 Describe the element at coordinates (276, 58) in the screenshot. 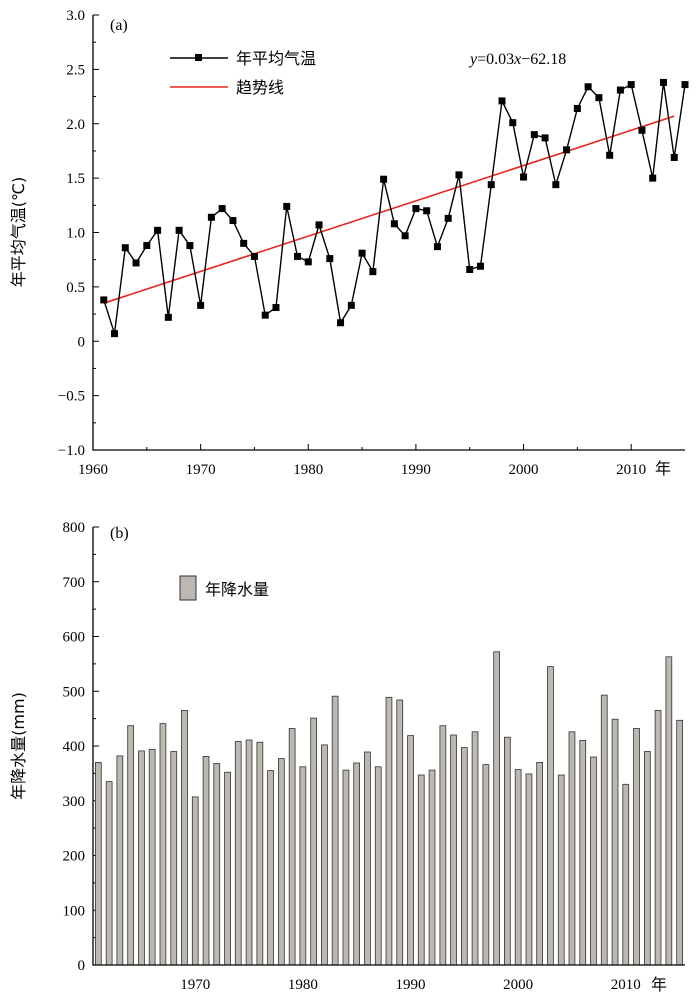

I see `legend-series-label: 年平均气温` at that location.